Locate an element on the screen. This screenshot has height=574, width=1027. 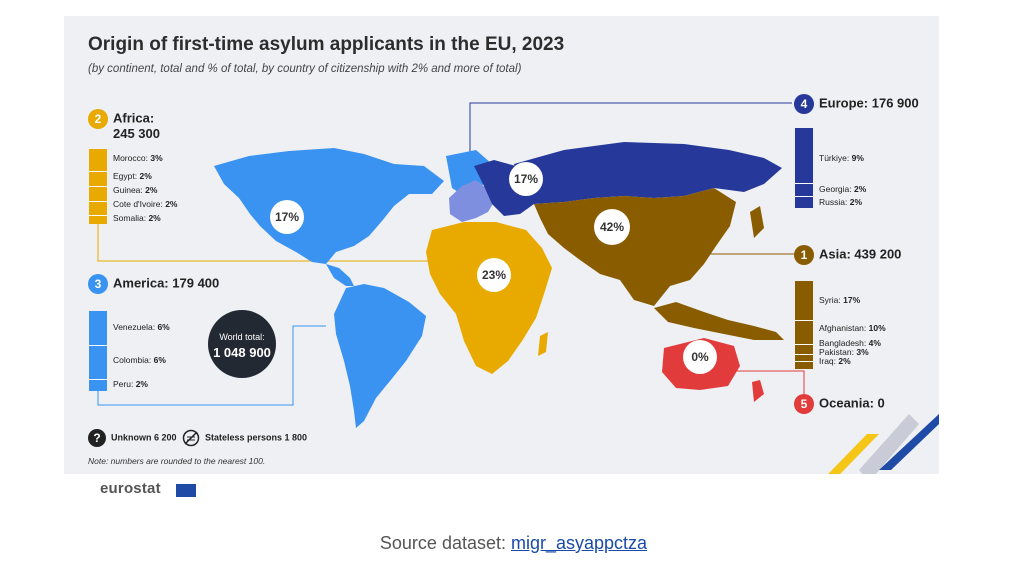
asia-country-row: Bangladesh: 4% is located at coordinates (850, 343).